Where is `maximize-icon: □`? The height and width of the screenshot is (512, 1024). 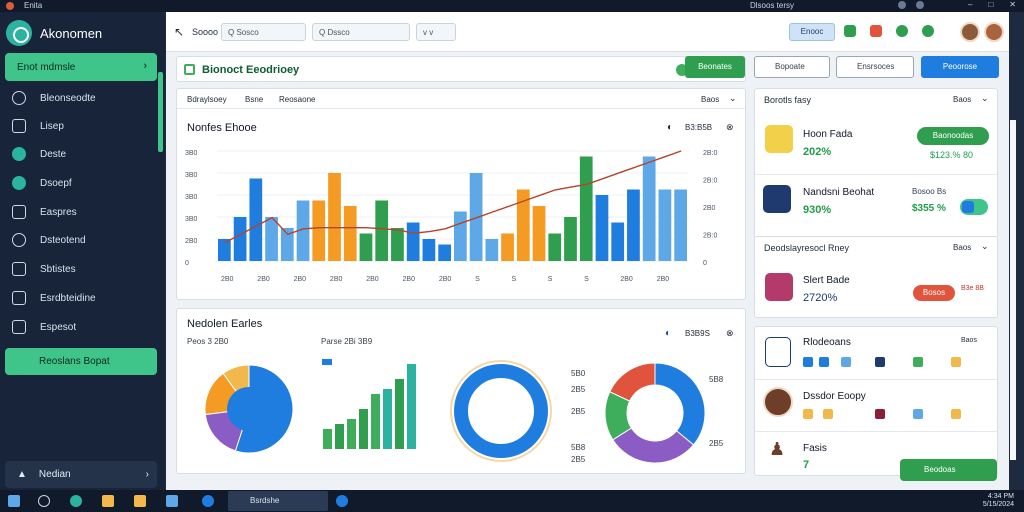
maximize-icon: □ is located at coordinates (991, 4).